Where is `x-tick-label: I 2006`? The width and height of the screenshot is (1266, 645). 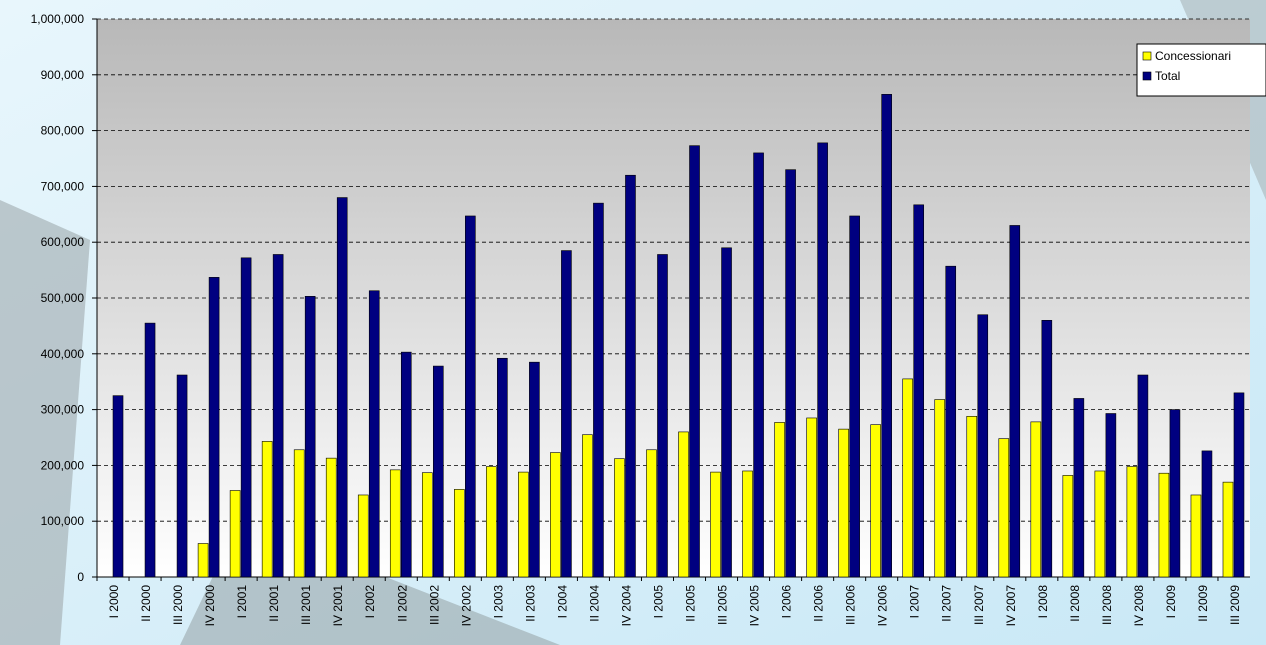 x-tick-label: I 2006 is located at coordinates (787, 602).